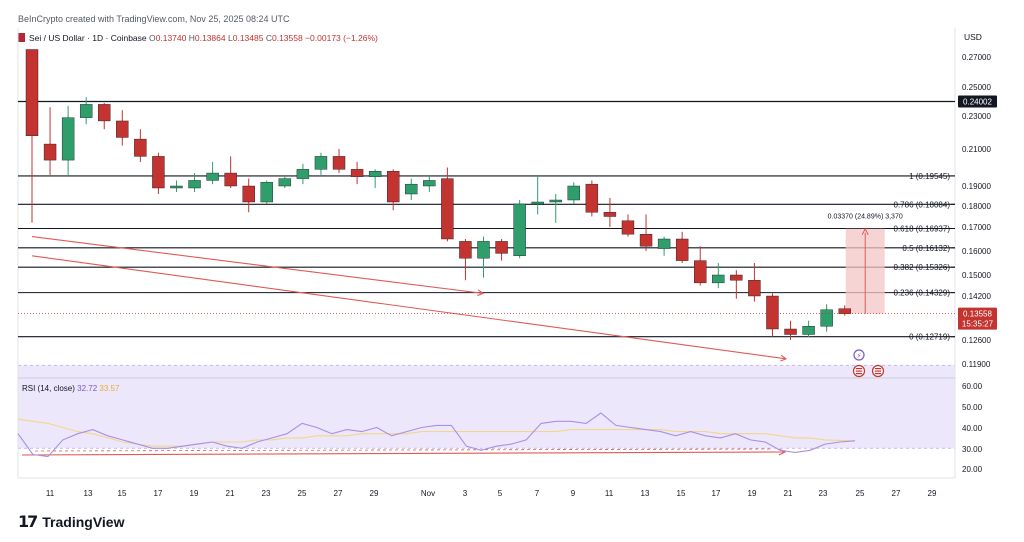 The width and height of the screenshot is (1024, 542). What do you see at coordinates (922, 229) in the screenshot?
I see `fib-label-0.618: 0.618 (0.16937)` at bounding box center [922, 229].